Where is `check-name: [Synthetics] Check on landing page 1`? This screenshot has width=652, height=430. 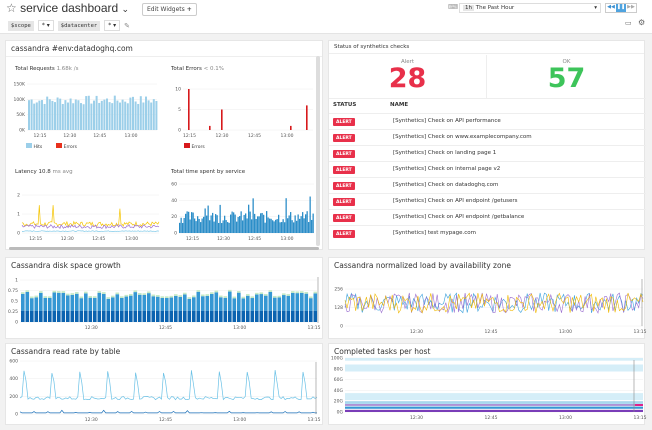 check-name: [Synthetics] Check on landing page 1 is located at coordinates (445, 153).